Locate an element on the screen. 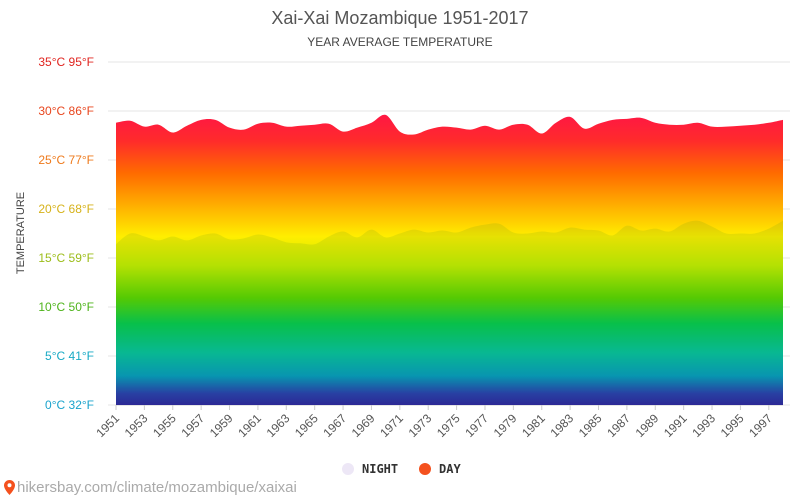 This screenshot has height=500, width=800. y-tick-label: 30°C 86°F is located at coordinates (66, 111).